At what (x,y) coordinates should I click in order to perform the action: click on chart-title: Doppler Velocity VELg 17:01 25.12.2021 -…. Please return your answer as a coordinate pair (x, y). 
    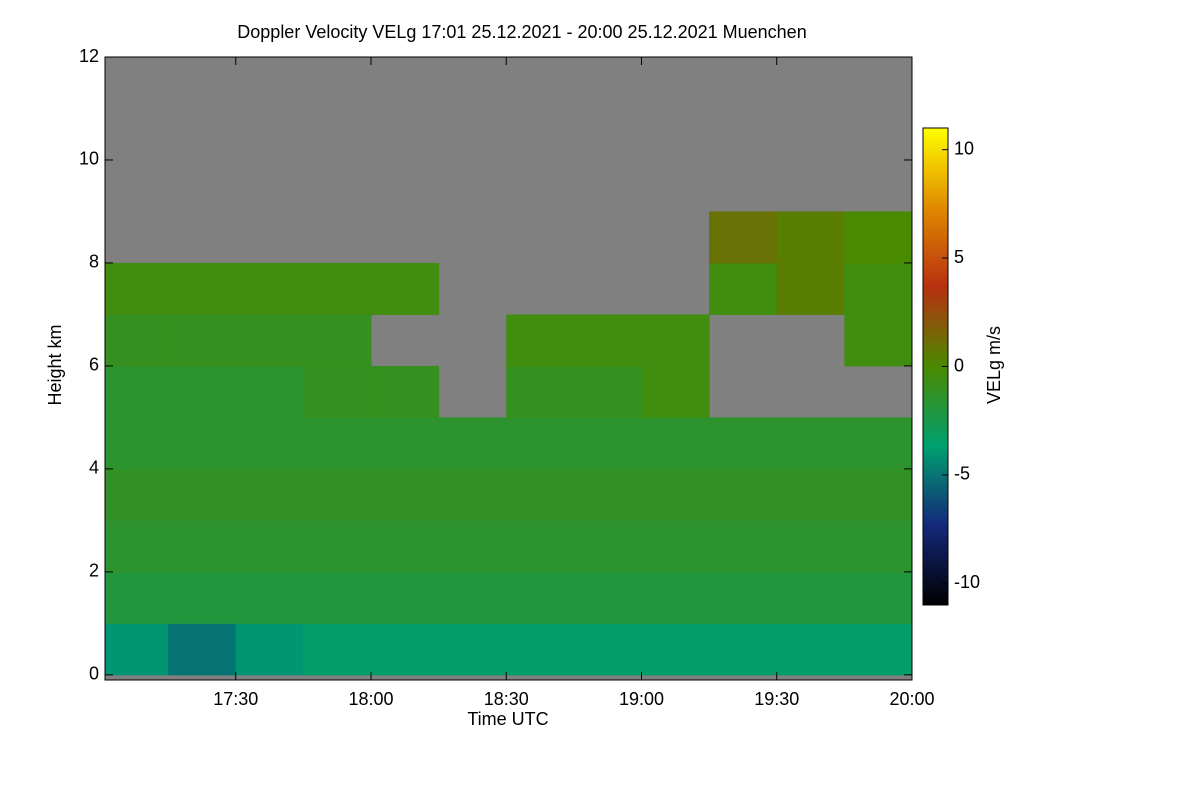
    Looking at the image, I should click on (521, 32).